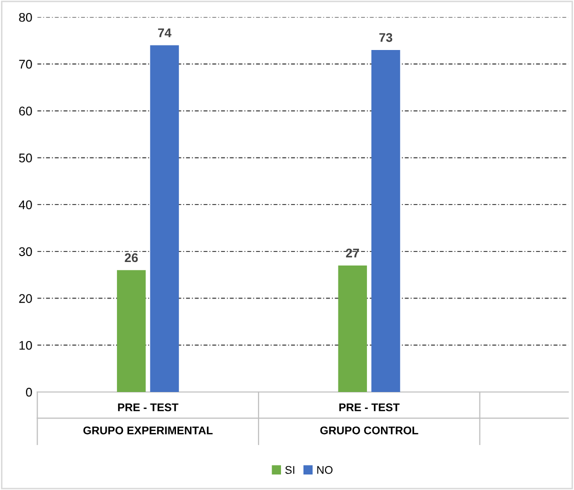 The image size is (574, 490). What do you see at coordinates (25, 111) in the screenshot?
I see `y-tick-label: 60` at bounding box center [25, 111].